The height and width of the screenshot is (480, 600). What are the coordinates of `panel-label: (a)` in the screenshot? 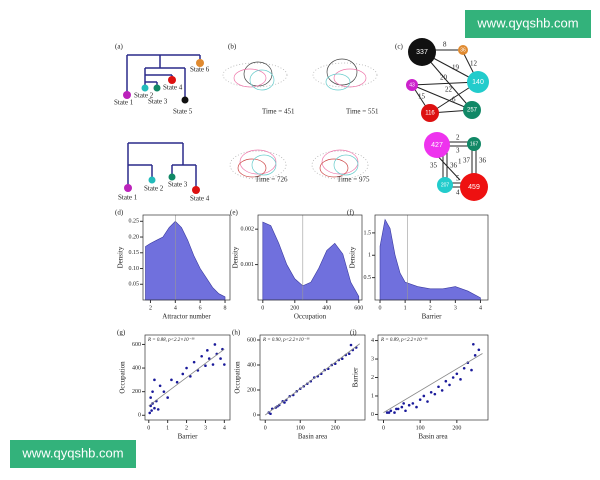 It's located at (119, 47).